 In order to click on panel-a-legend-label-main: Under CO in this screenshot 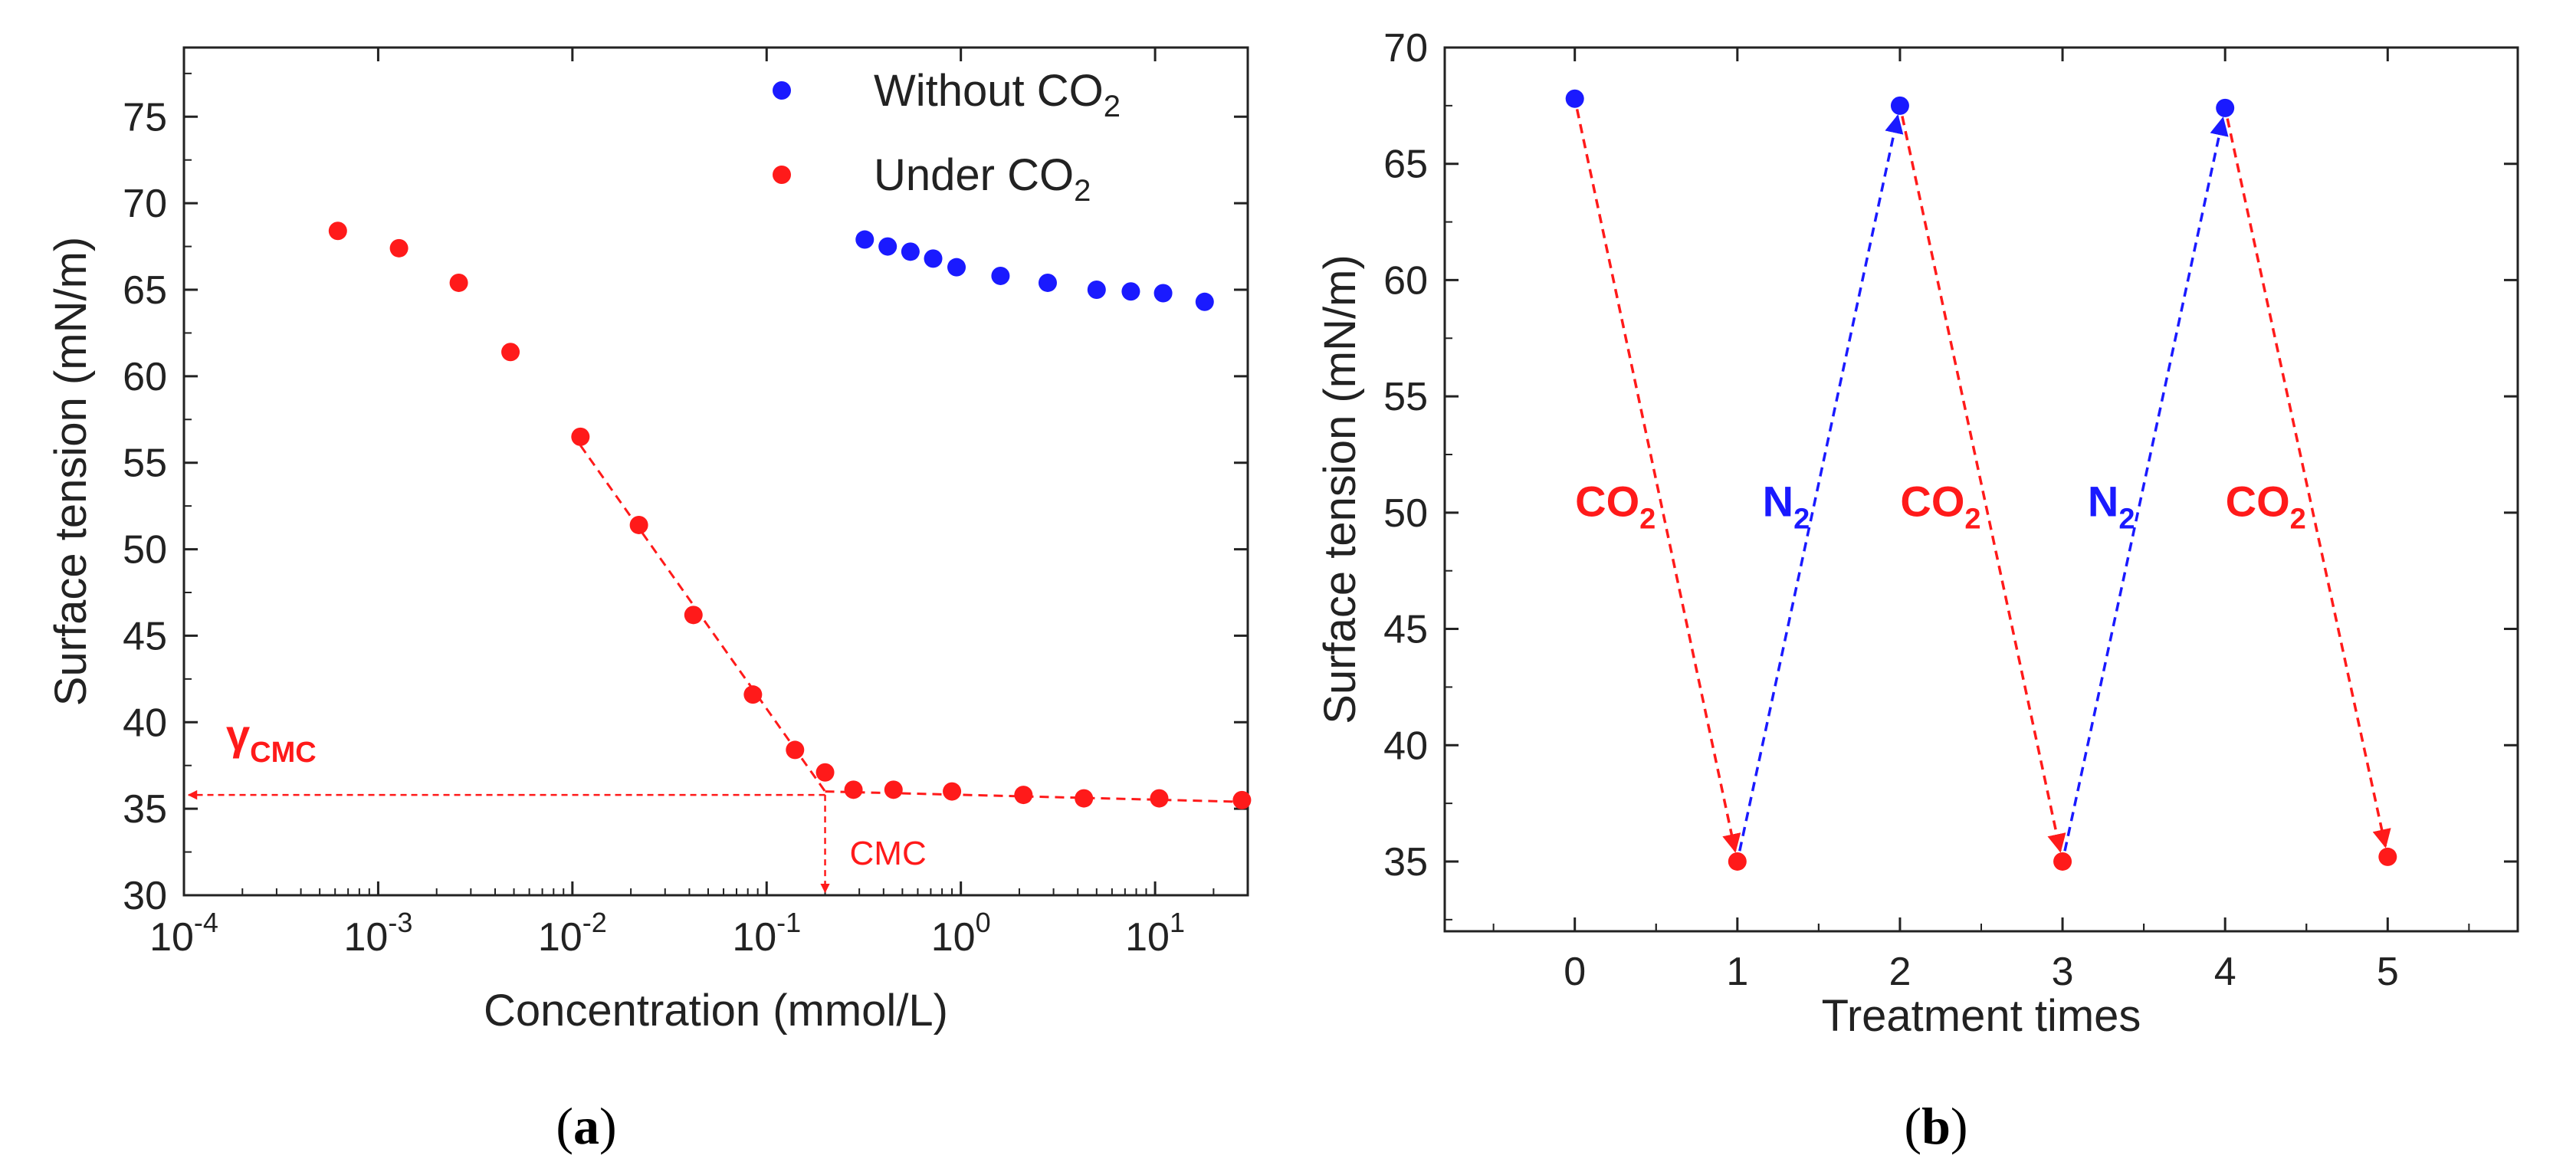, I will do `click(974, 175)`.